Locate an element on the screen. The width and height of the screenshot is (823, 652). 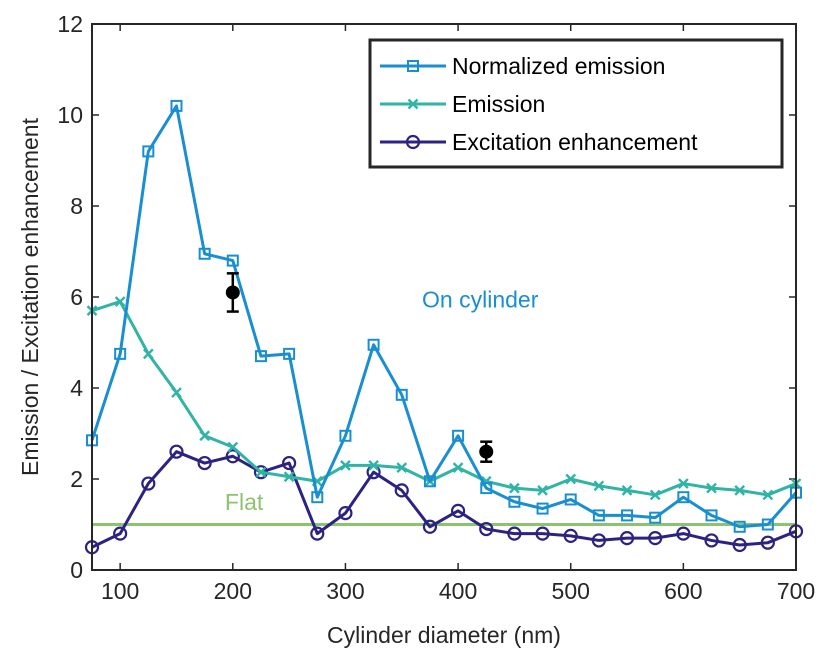
y-tick-label: 8 is located at coordinates (76, 206).